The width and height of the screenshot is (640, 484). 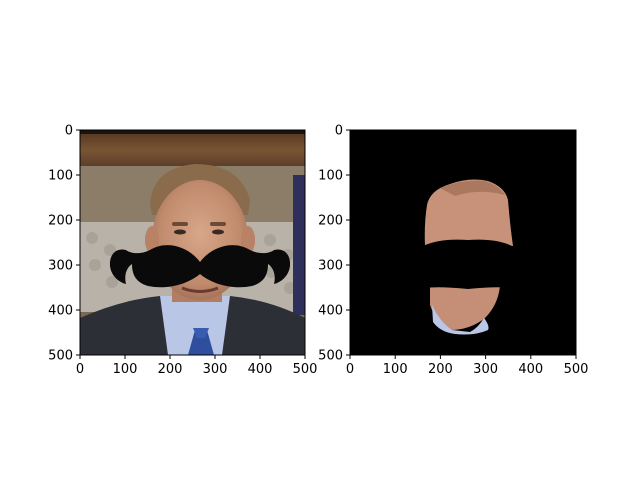 What do you see at coordinates (576, 369) in the screenshot?
I see `right-x-tick-label: 500` at bounding box center [576, 369].